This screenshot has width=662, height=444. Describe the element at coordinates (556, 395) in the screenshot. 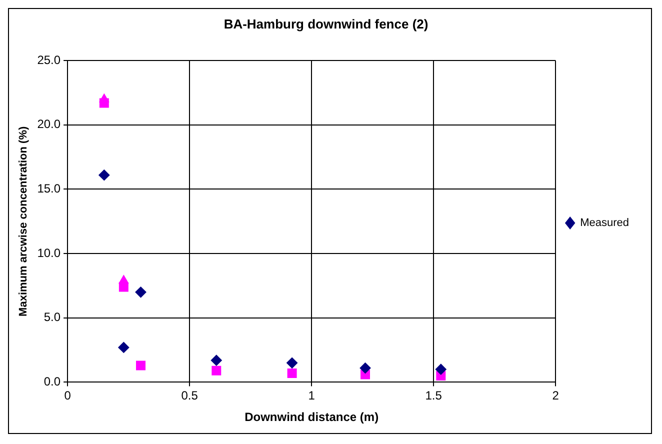

I see `x-tick-label: 2` at that location.